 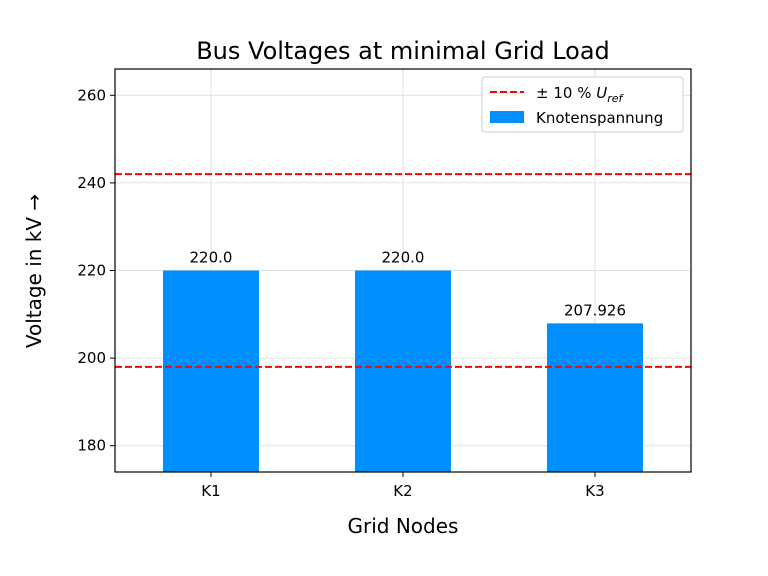 What do you see at coordinates (34, 271) in the screenshot?
I see `y-axis-label: Voltage in kV →` at bounding box center [34, 271].